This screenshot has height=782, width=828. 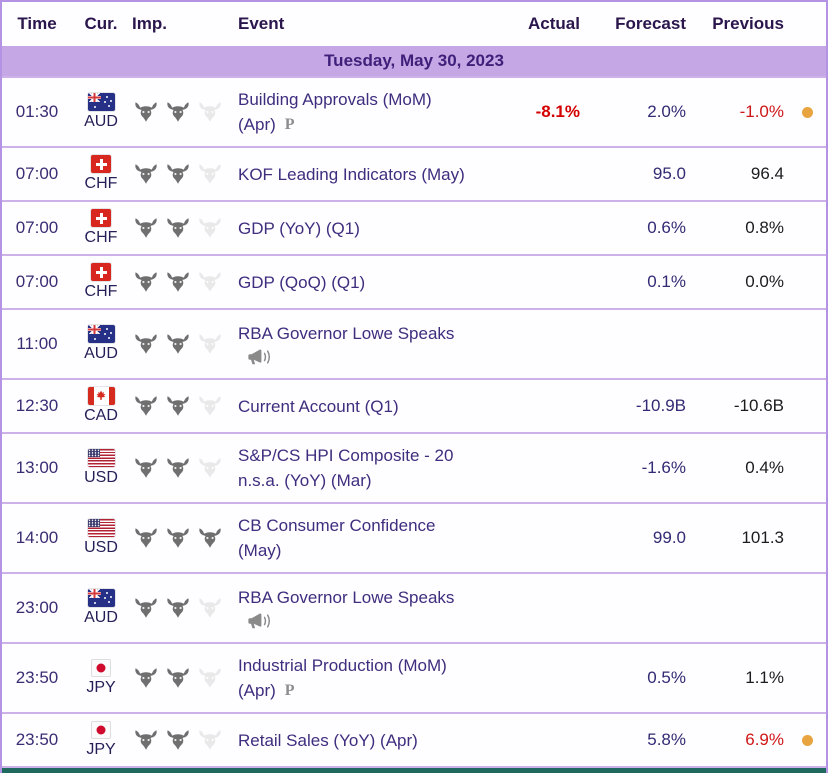 I want to click on event-row: 07:00 CHF GDP (QoQ) (Q1) 0.1% 0.0%, so click(x=414, y=281).